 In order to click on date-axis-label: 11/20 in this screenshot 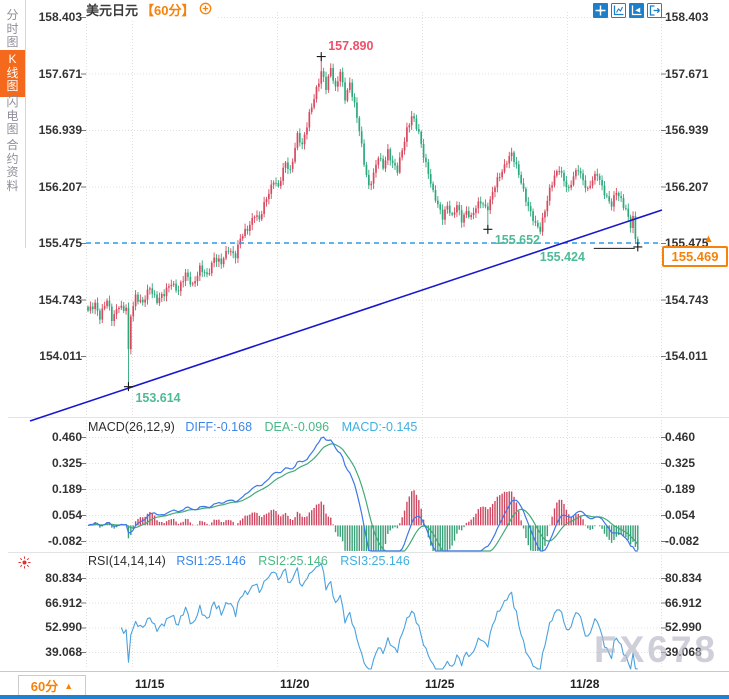, I will do `click(295, 684)`.